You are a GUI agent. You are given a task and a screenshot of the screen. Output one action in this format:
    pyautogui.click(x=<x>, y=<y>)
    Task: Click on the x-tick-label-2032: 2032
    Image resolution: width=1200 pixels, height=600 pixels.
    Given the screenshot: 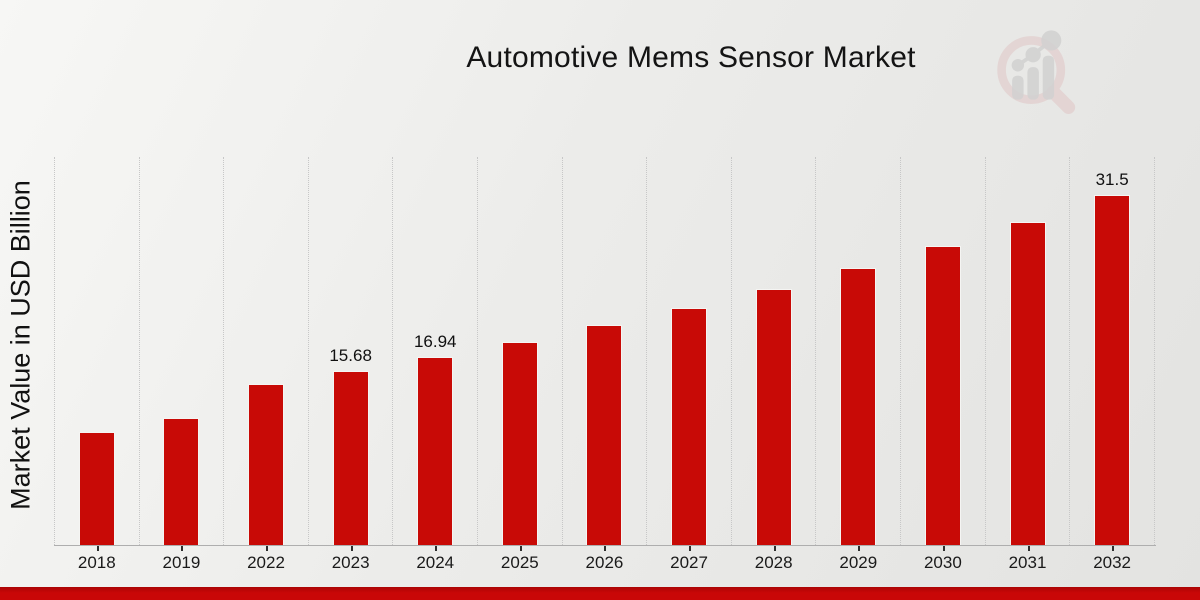 What is the action you would take?
    pyautogui.click(x=1112, y=562)
    